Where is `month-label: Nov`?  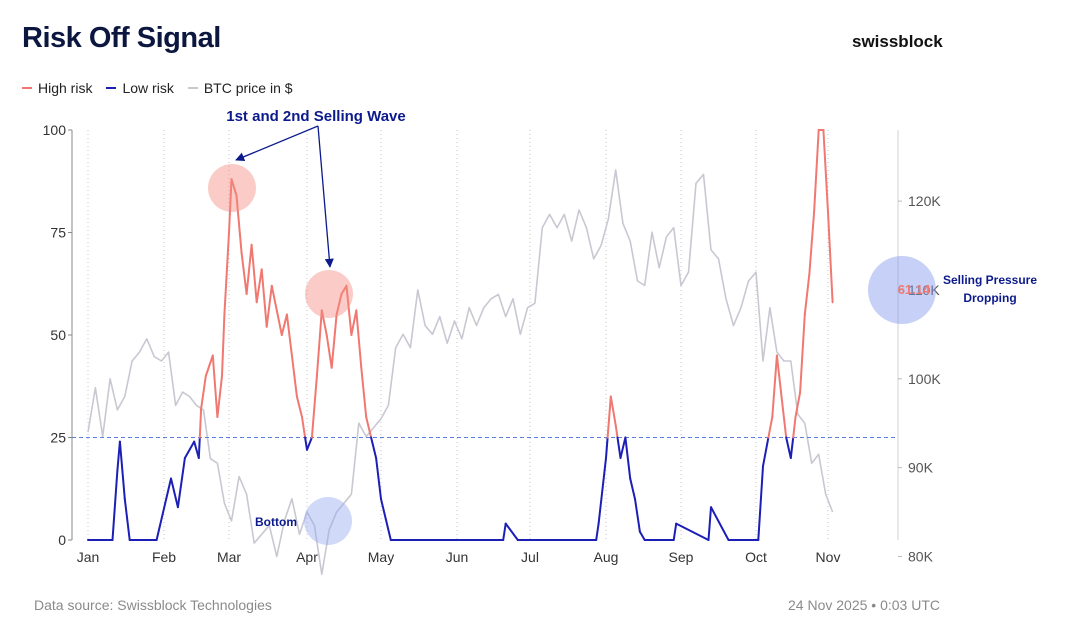
month-label: Nov is located at coordinates (828, 557).